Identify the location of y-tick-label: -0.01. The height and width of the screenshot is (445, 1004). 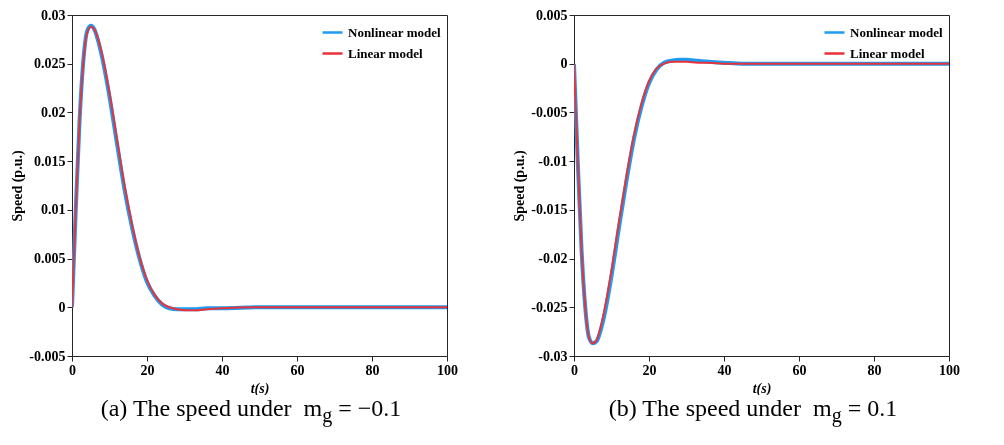
(553, 161).